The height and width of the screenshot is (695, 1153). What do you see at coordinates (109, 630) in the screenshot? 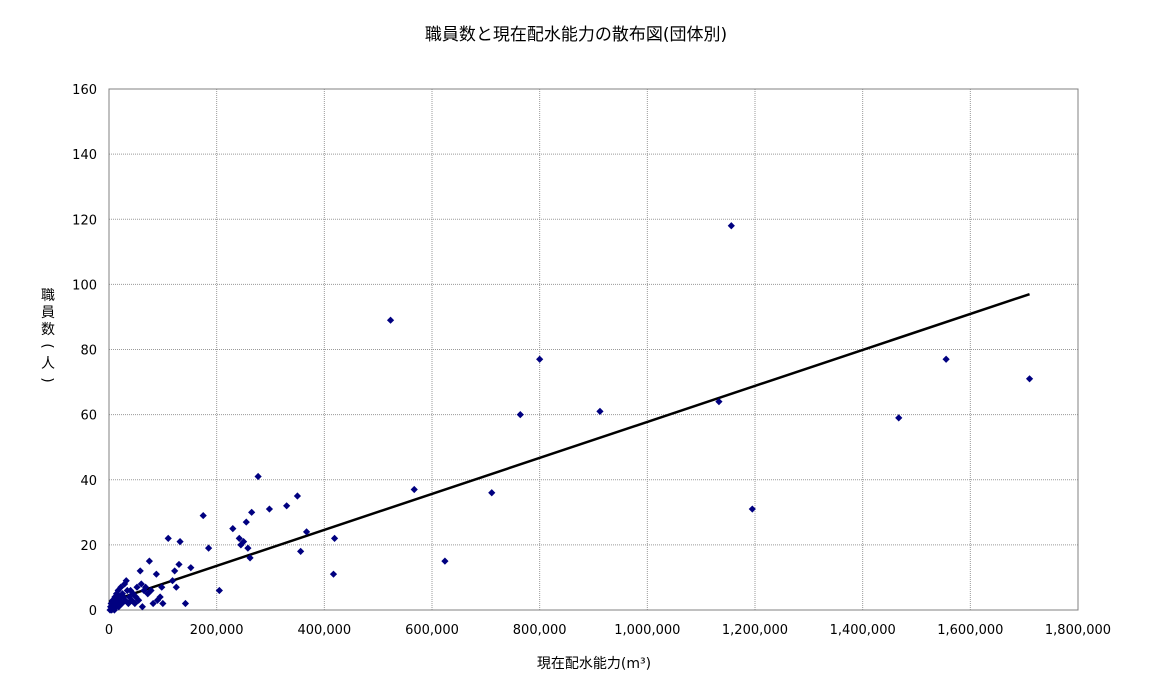
I see `x-tick-label: 0` at bounding box center [109, 630].